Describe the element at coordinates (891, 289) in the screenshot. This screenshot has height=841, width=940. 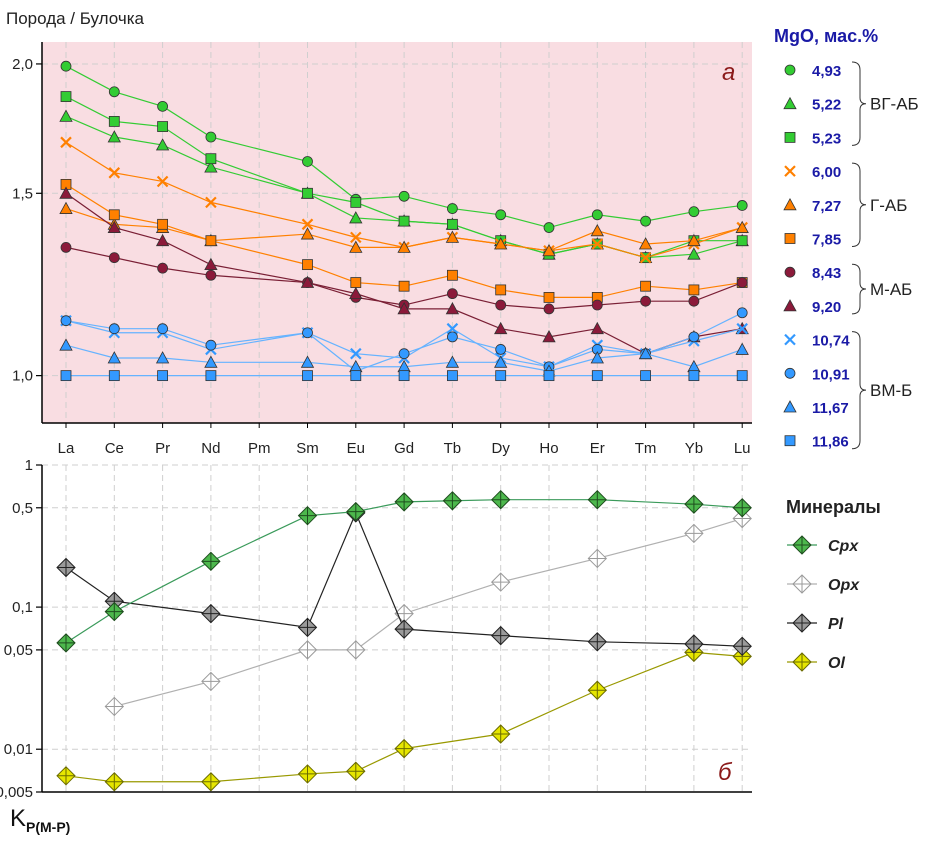
I see `legend-group-label: М-АБ` at that location.